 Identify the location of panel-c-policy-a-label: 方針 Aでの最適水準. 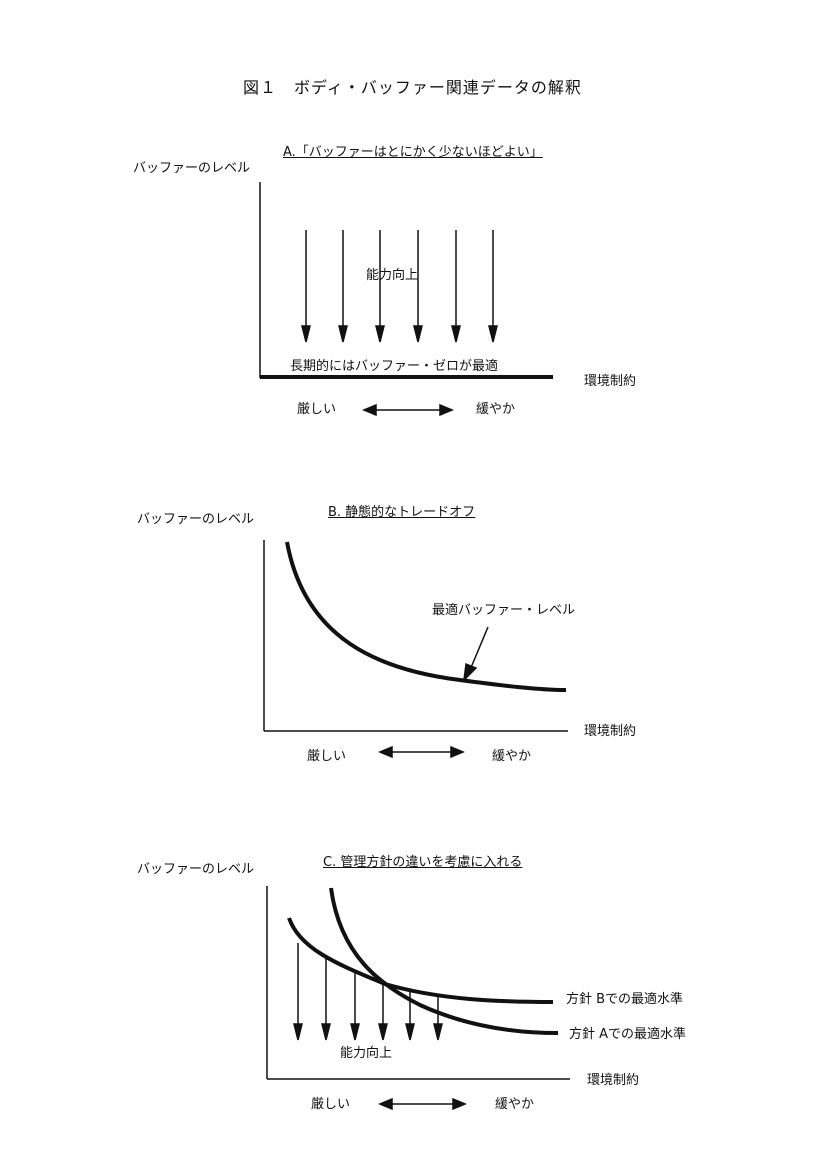
(628, 1034).